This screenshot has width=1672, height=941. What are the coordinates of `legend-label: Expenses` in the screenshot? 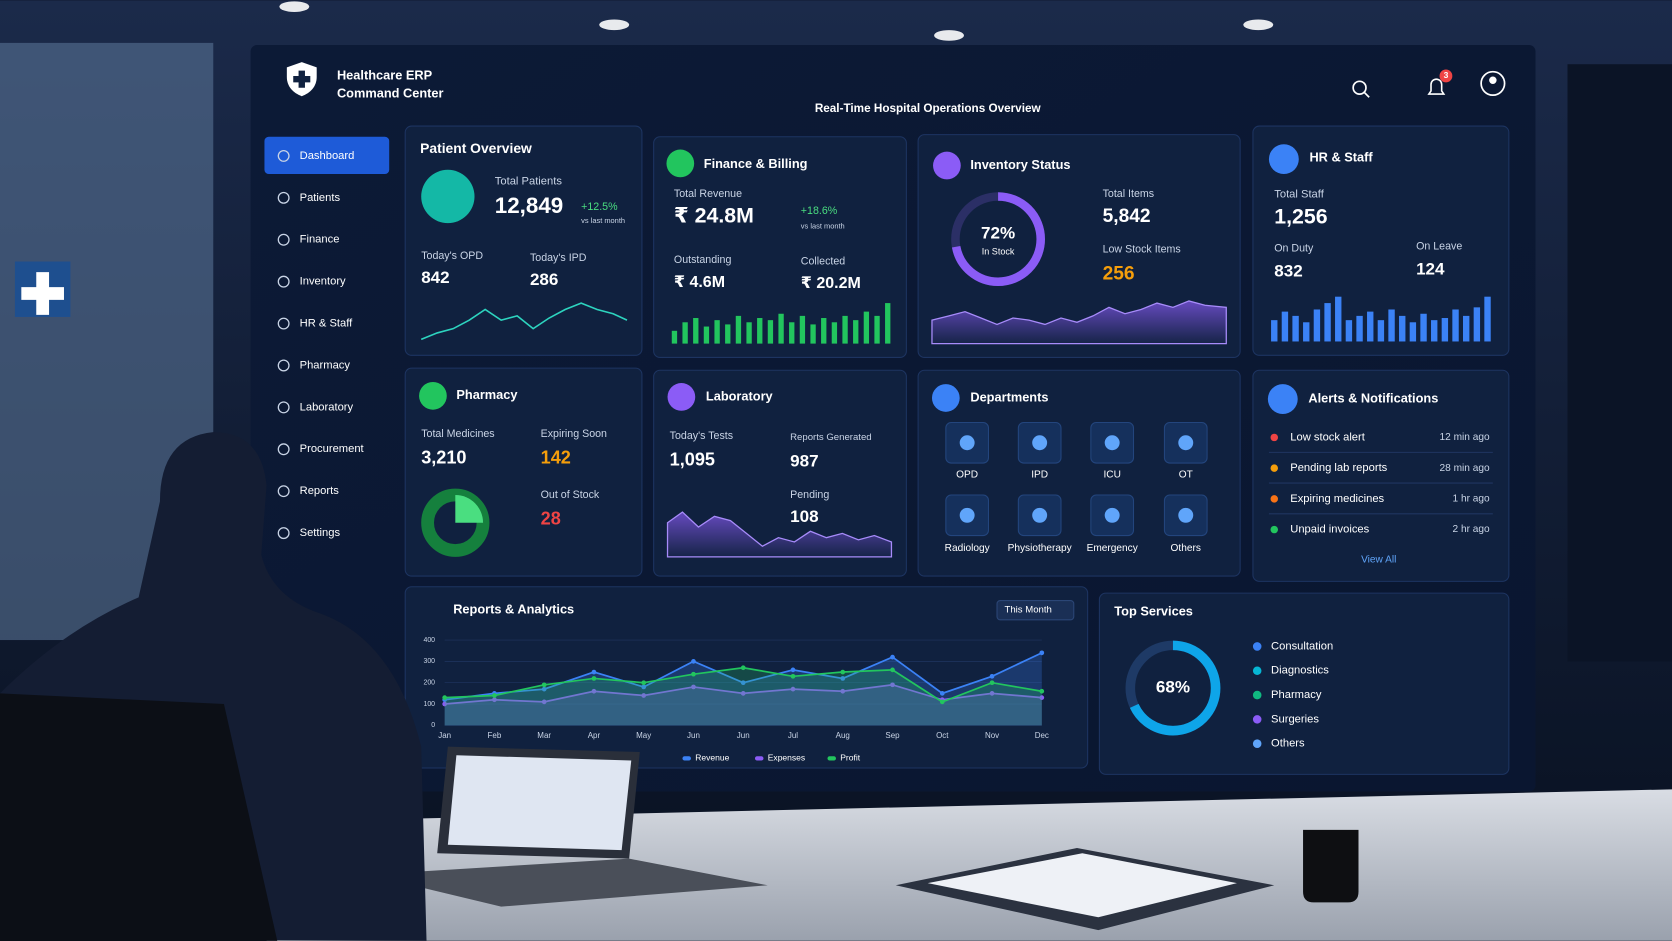 It's located at (786, 758).